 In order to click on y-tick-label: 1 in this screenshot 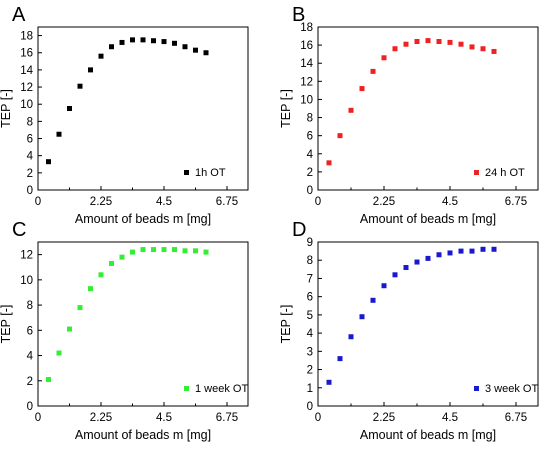, I will do `click(310, 389)`.